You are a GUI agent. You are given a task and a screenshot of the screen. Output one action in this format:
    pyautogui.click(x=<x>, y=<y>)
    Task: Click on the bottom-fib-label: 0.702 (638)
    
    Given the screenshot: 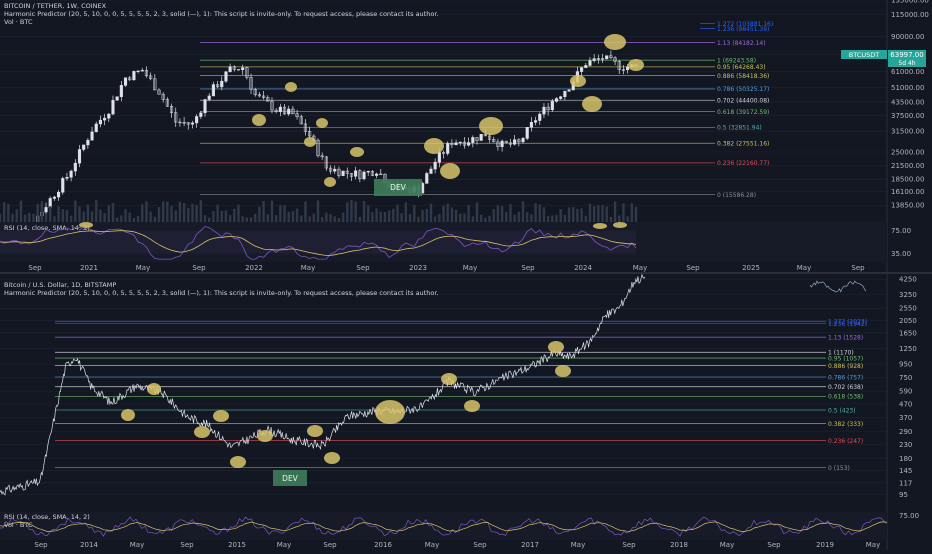 What is the action you would take?
    pyautogui.click(x=845, y=387)
    